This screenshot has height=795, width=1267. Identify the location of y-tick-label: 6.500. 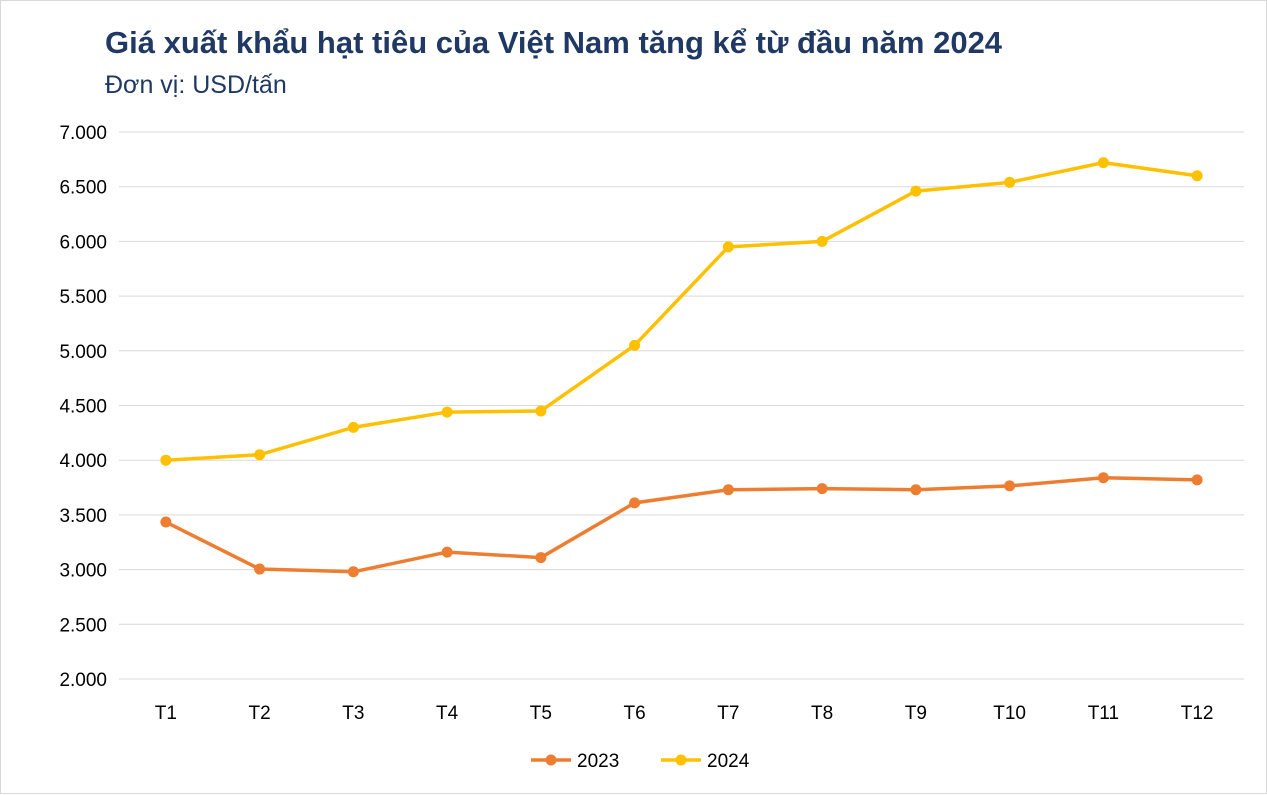
(83, 188).